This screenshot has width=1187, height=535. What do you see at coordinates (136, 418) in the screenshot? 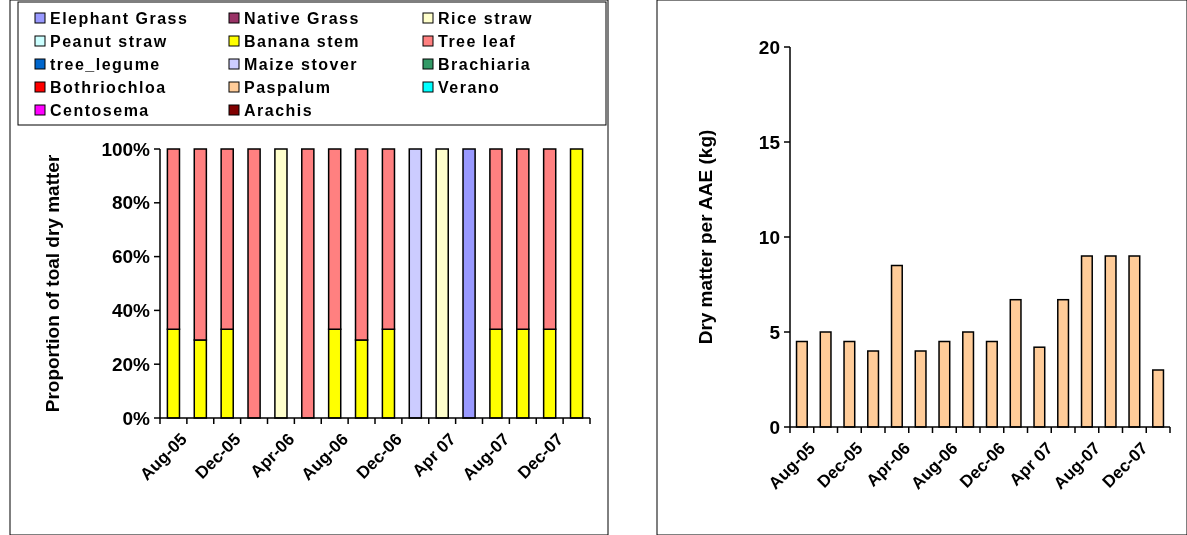
I see `y-tick-label: 0%` at bounding box center [136, 418].